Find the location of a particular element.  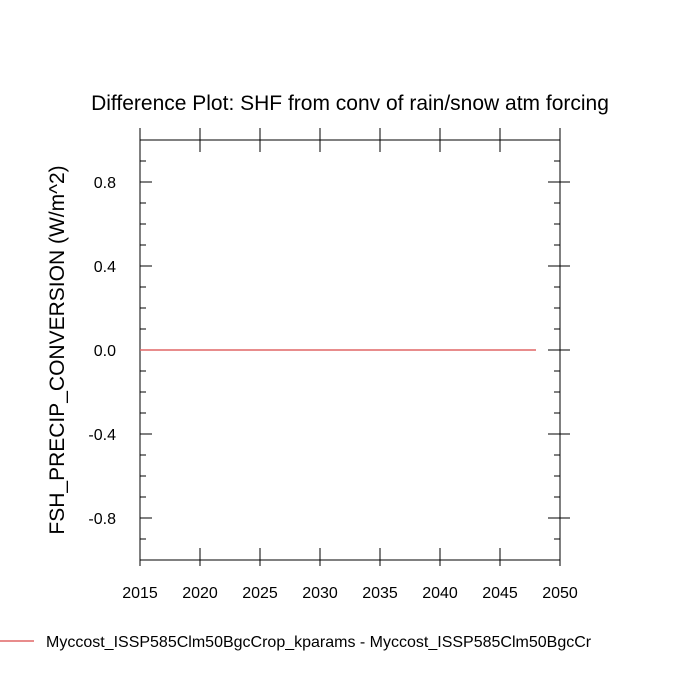

x-tick-label: 2035 is located at coordinates (380, 593).